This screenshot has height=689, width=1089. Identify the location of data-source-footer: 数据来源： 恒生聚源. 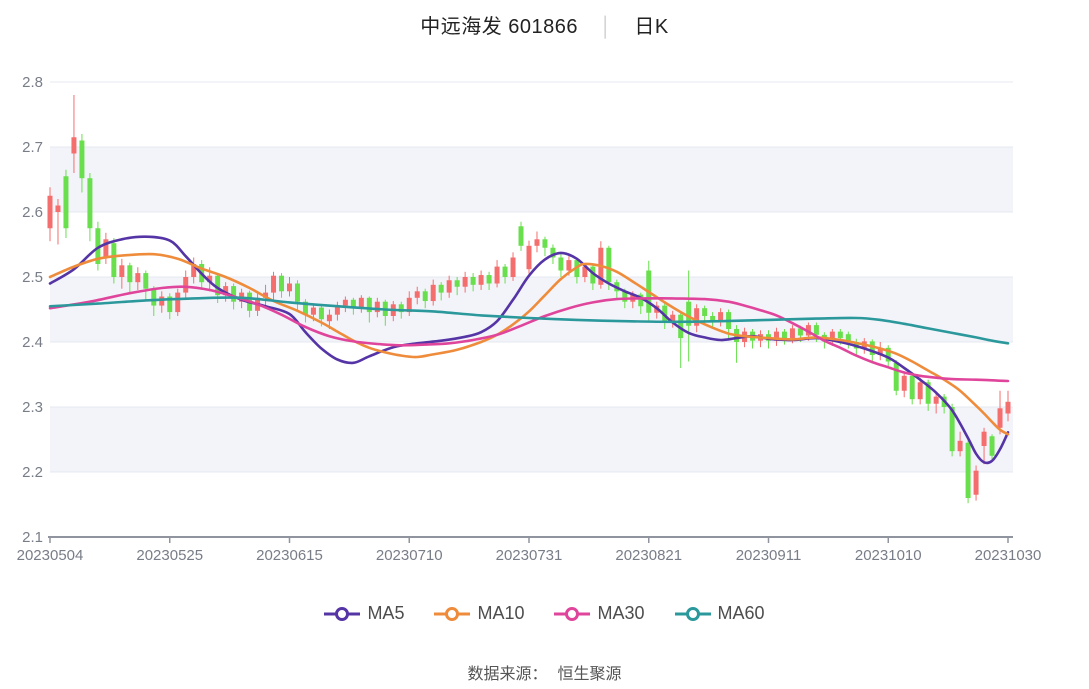
(544, 672).